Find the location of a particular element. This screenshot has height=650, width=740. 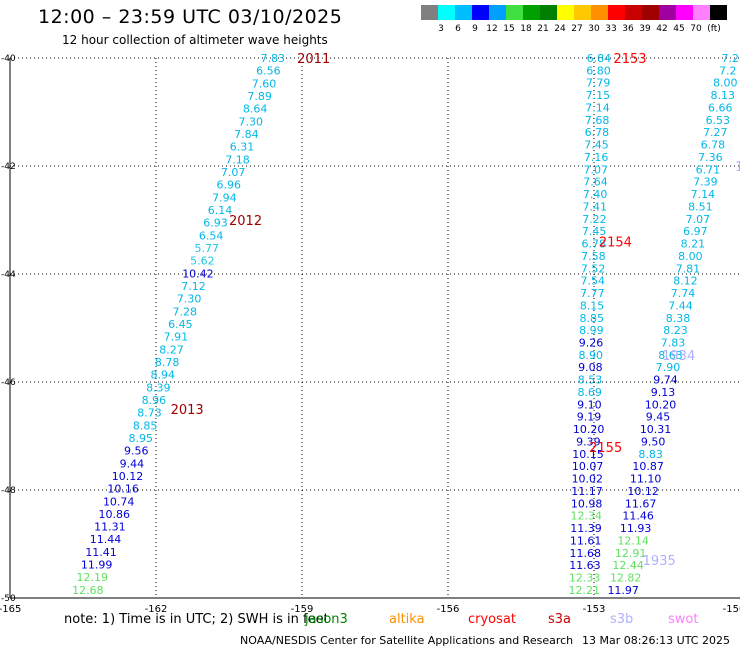

wave-height-value: 11.10 is located at coordinates (646, 479).